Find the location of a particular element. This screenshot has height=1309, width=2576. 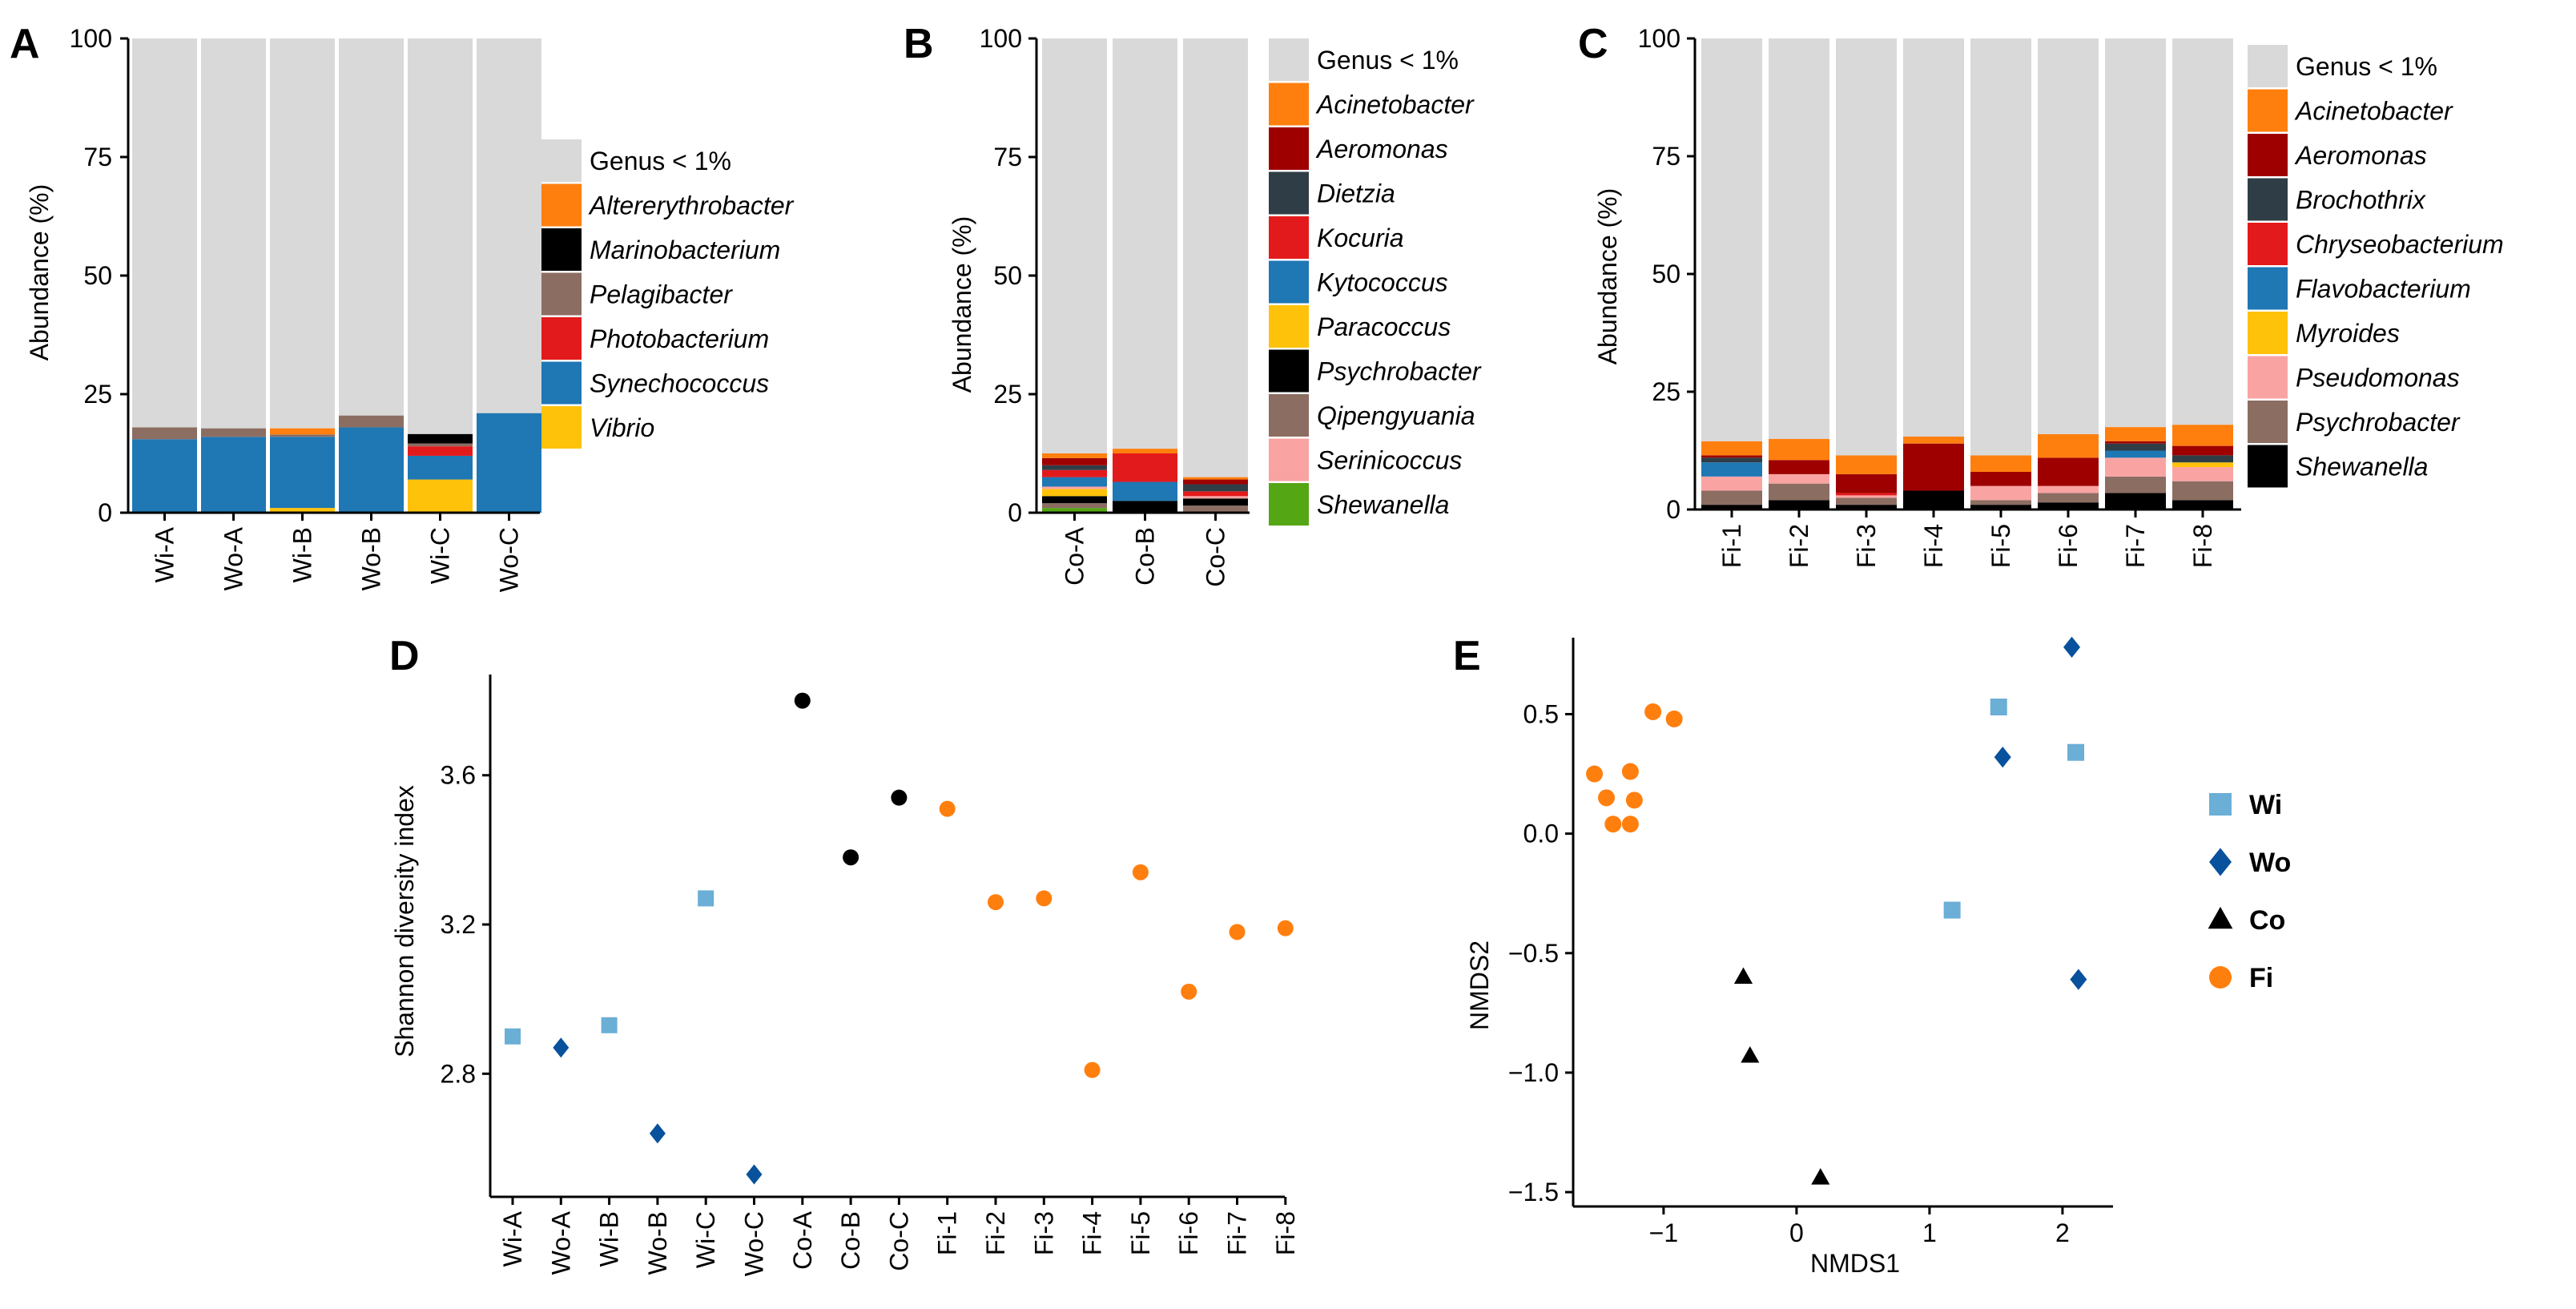

legend-swatch-dietzia is located at coordinates (1289, 193).